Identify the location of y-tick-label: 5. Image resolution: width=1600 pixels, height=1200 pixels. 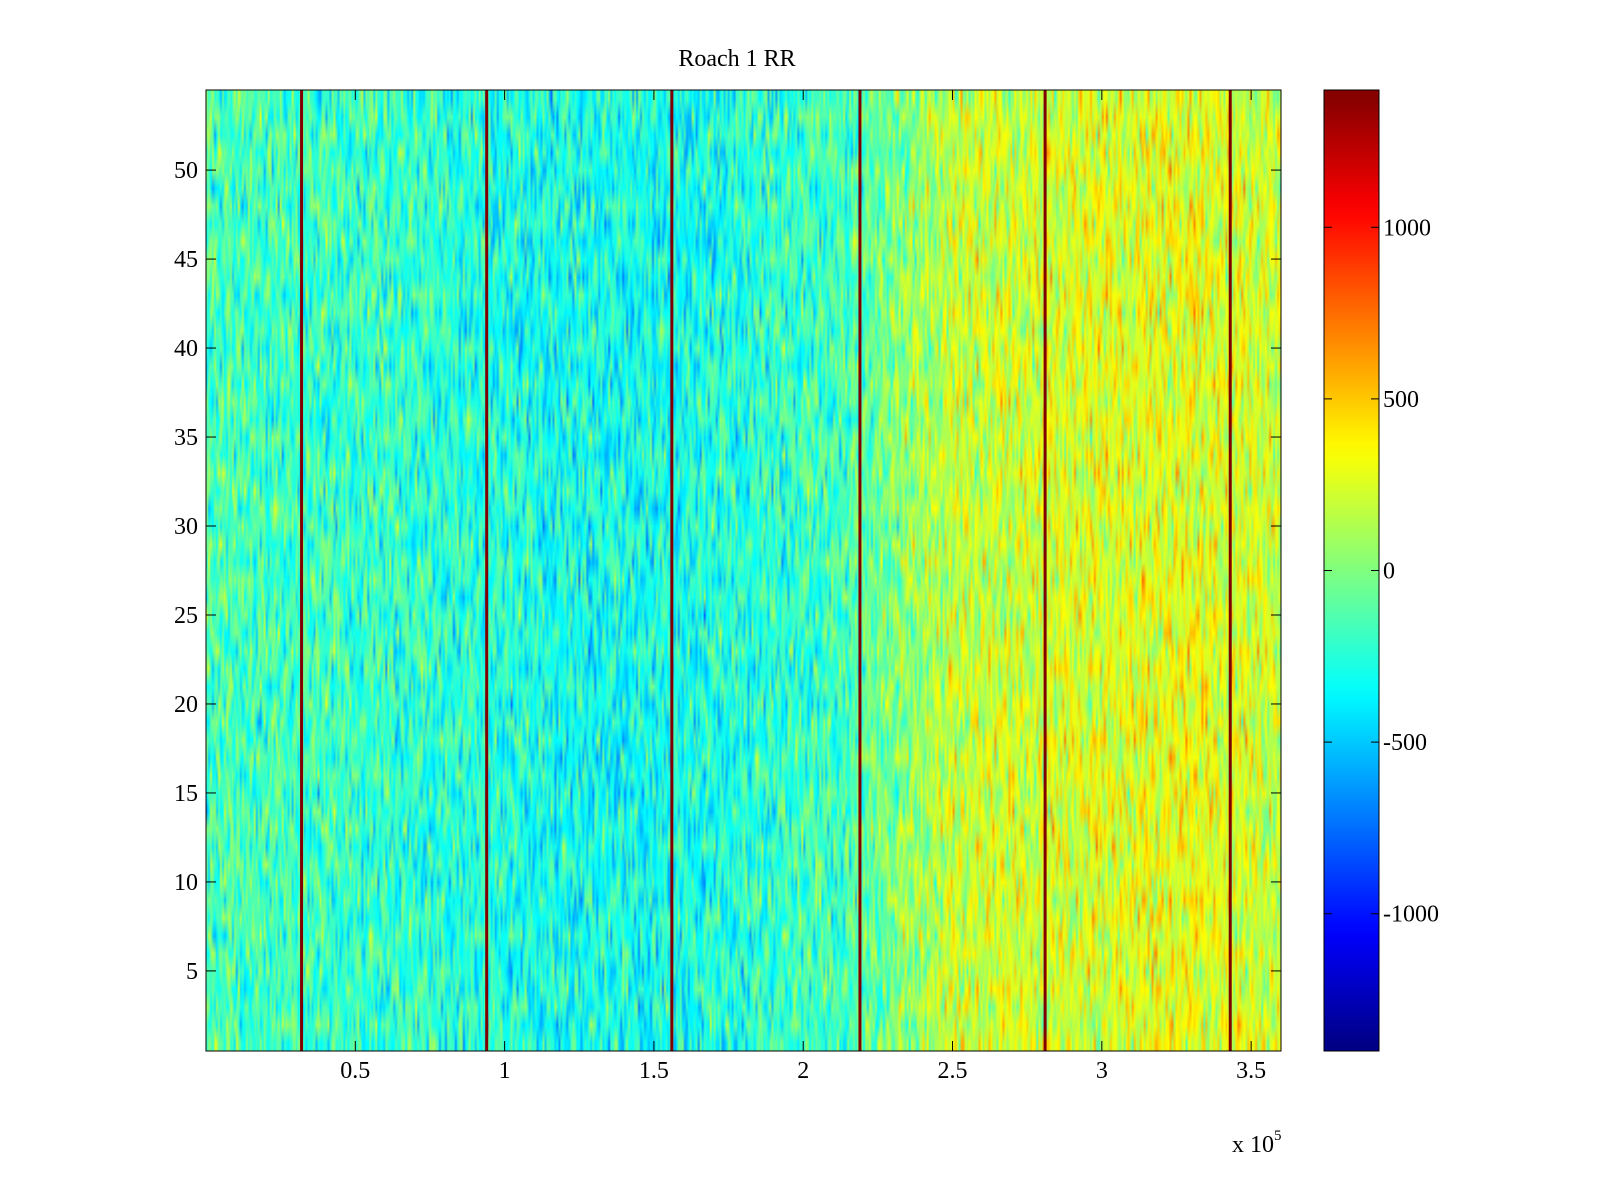
(192, 972).